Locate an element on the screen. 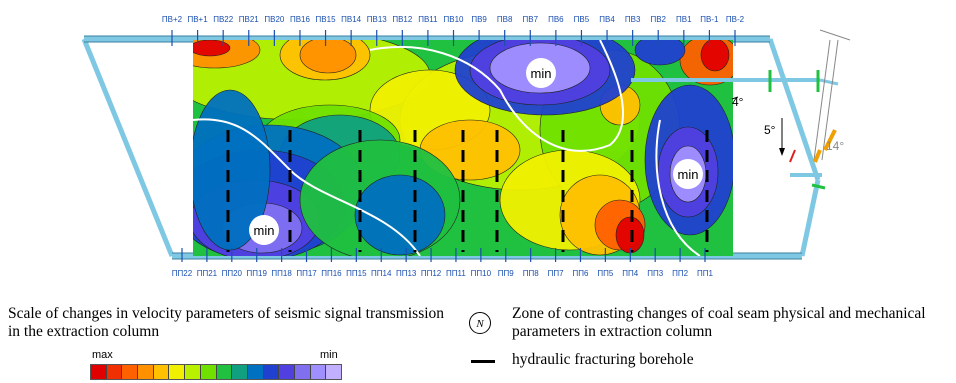 This screenshot has height=383, width=956. velocity-color-scale is located at coordinates (216, 372).